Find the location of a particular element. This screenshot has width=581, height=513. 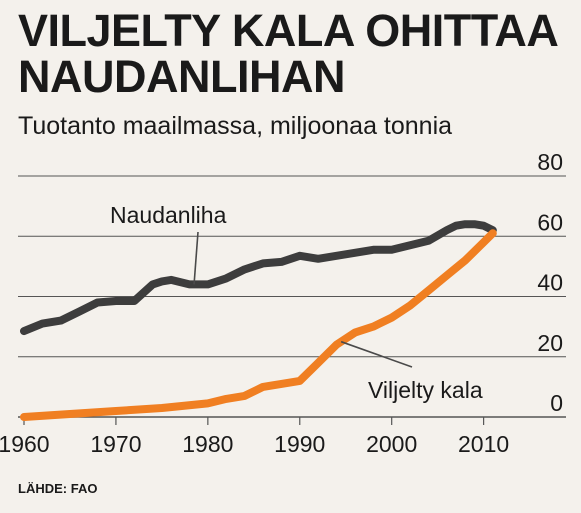

x-tick-label: 1990 is located at coordinates (299, 444).